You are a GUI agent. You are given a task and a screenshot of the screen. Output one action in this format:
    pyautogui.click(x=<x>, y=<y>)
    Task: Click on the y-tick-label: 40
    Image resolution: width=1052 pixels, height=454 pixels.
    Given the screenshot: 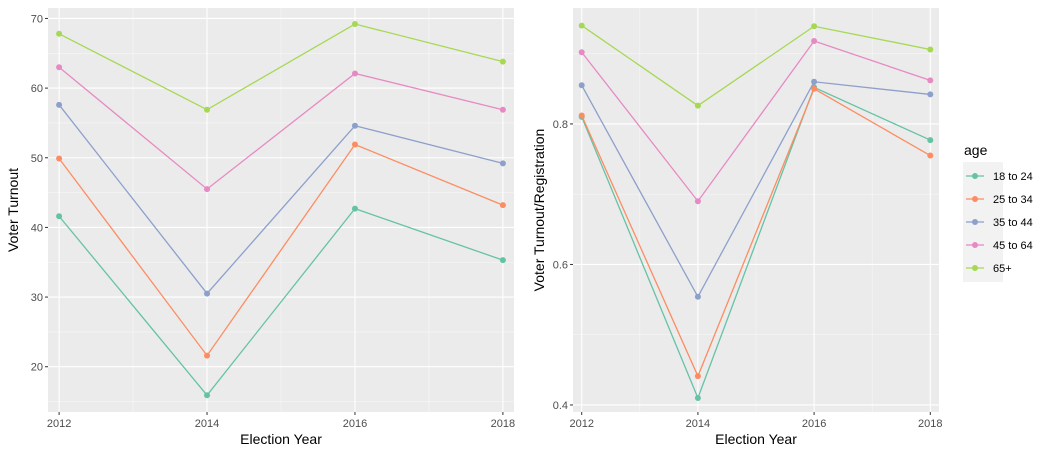 What is the action you would take?
    pyautogui.click(x=37, y=228)
    